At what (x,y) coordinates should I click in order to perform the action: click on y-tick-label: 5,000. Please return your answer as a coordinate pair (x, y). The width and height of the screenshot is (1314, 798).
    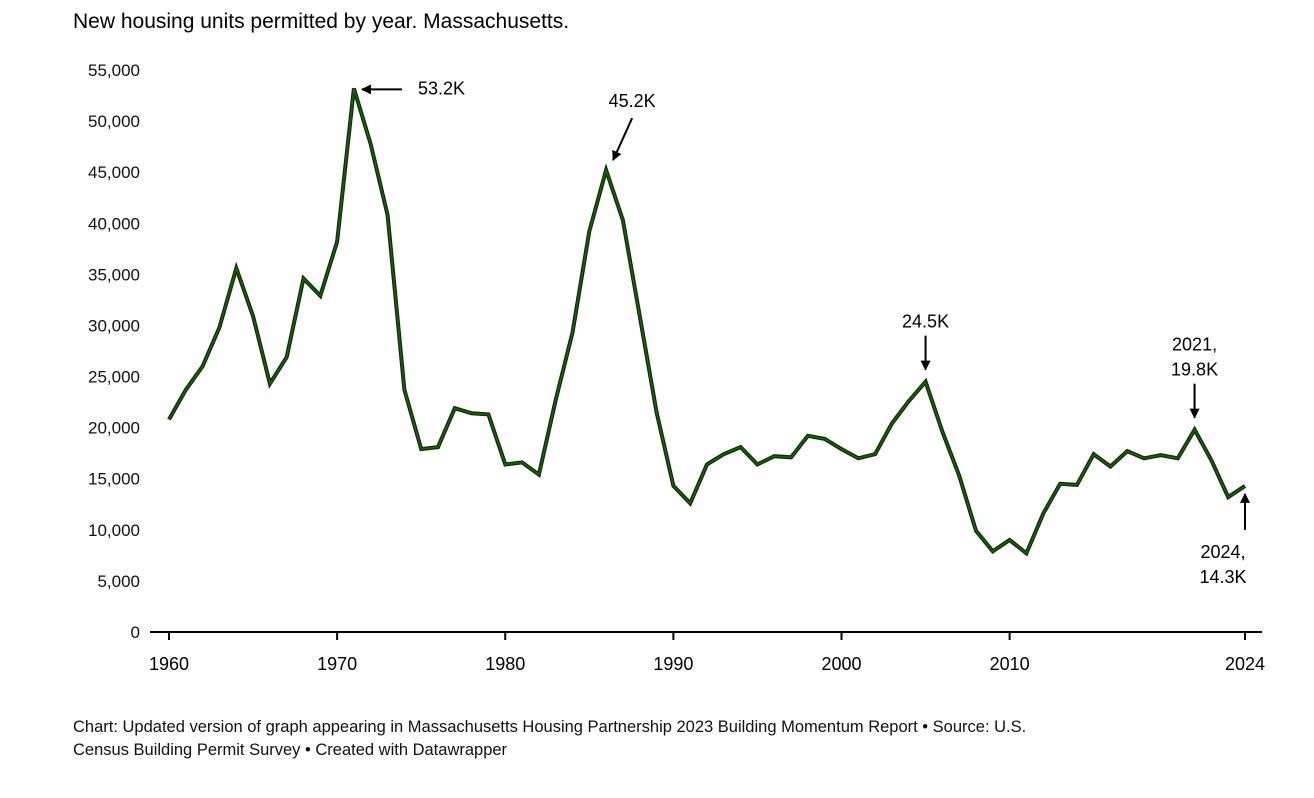
    Looking at the image, I should click on (118, 581).